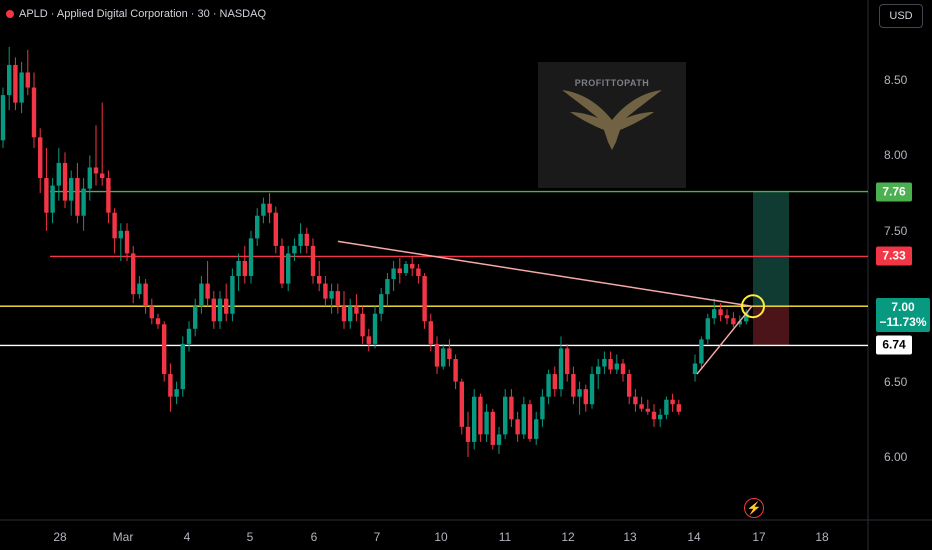  What do you see at coordinates (314, 537) in the screenshot?
I see `x-tick-label: 6` at bounding box center [314, 537].